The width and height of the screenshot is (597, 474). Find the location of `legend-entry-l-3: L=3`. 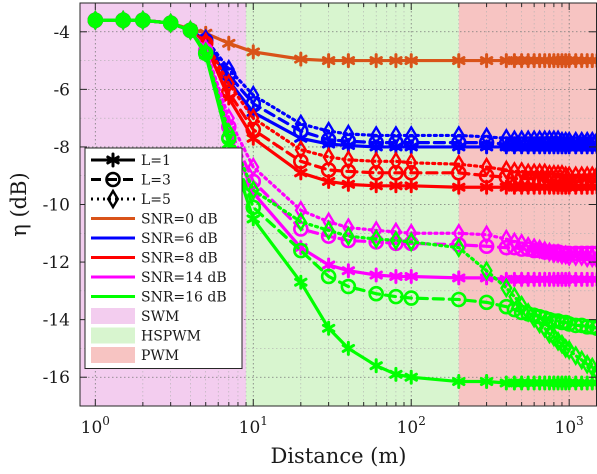

legend-entry-l-3: L=3 is located at coordinates (131, 180).